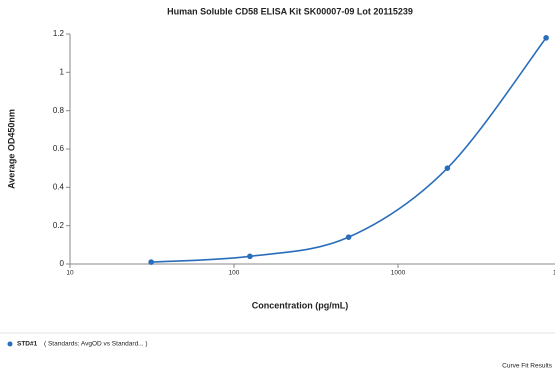  Describe the element at coordinates (300, 305) in the screenshot. I see `x-axis-title: Concentration (pg/mL)` at that location.